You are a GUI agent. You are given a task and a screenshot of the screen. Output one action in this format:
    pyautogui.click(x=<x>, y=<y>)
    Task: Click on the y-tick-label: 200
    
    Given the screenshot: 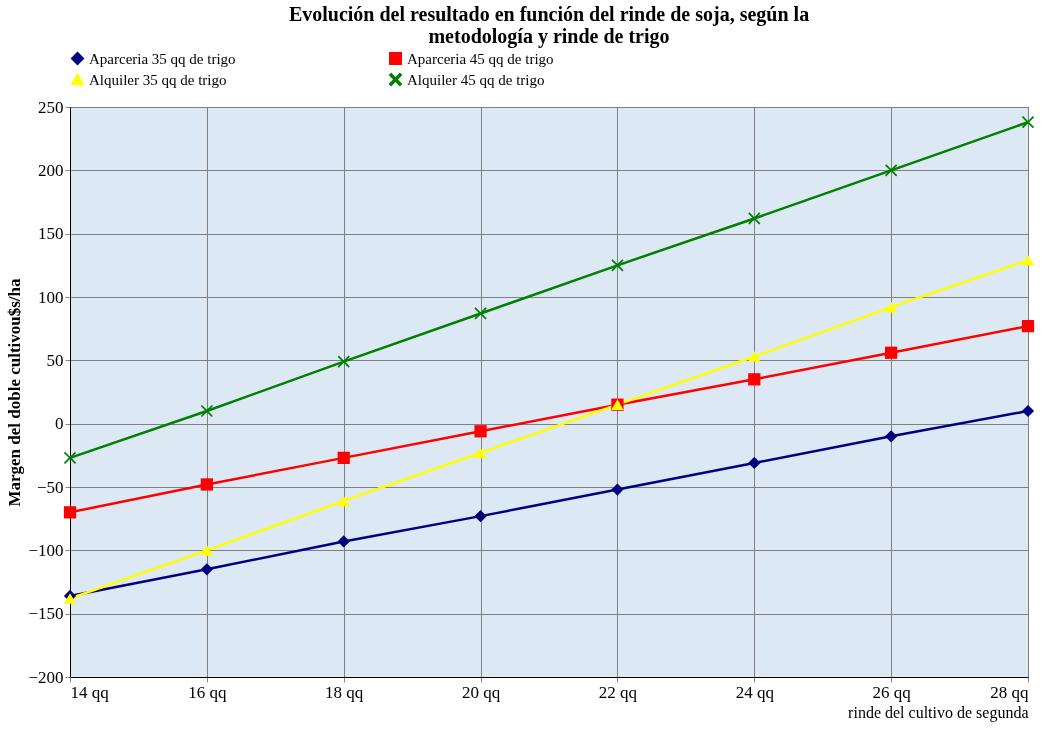 What is the action you would take?
    pyautogui.click(x=51, y=170)
    